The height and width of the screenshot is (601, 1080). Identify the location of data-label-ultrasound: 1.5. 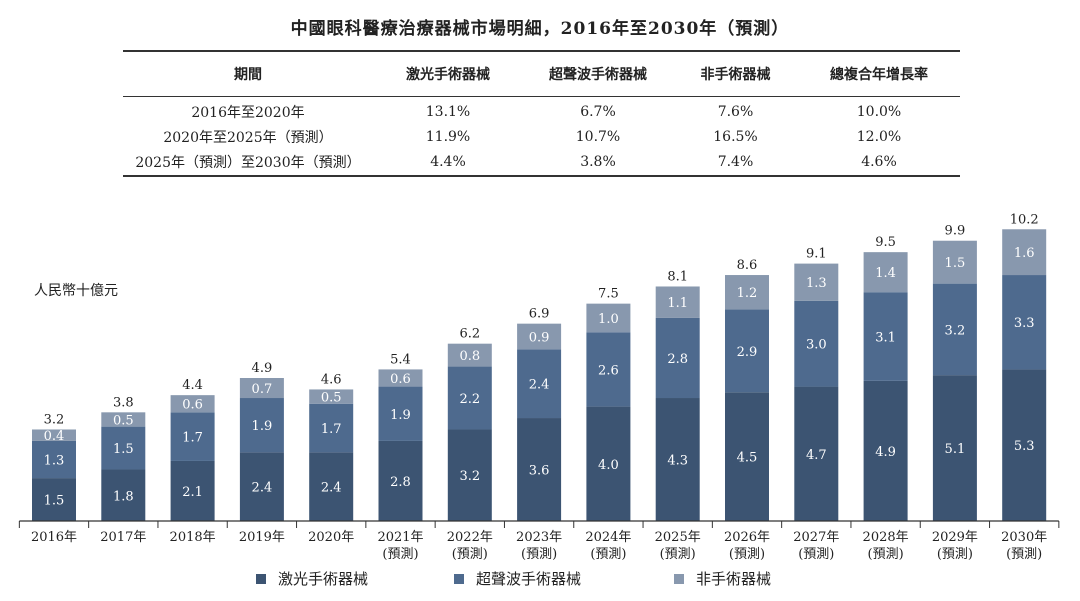
(123, 449).